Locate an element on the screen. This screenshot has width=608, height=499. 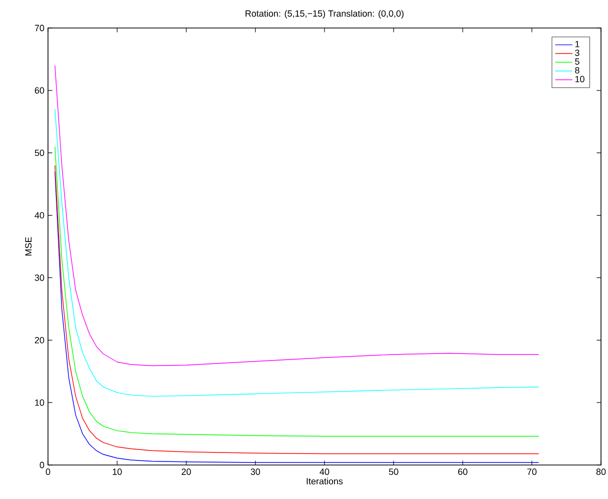
x-tick-label: 10 is located at coordinates (117, 471).